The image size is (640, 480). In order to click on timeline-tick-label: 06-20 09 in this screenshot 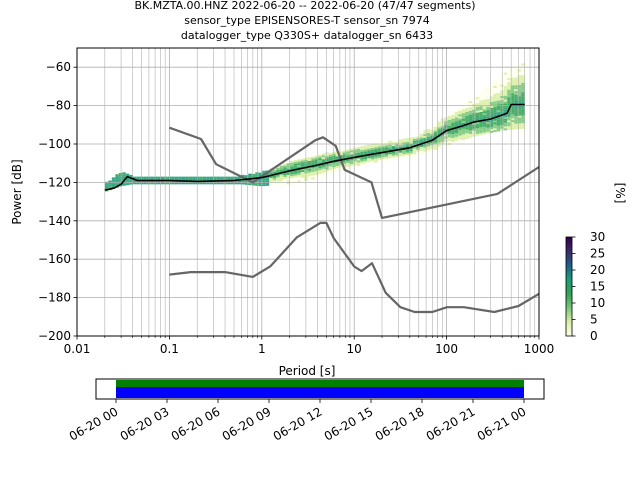, I will do `click(247, 423)`.